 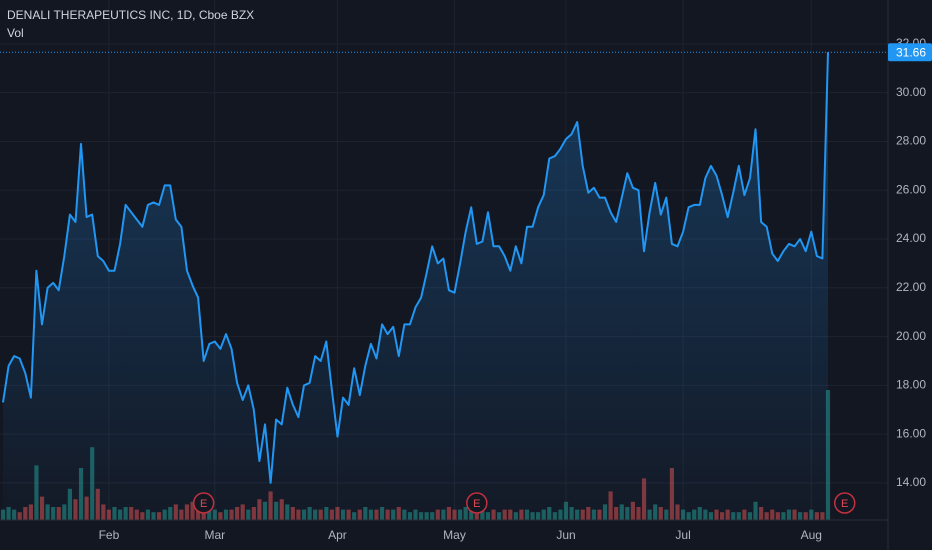 I want to click on x-tick-label: Aug, so click(x=811, y=535).